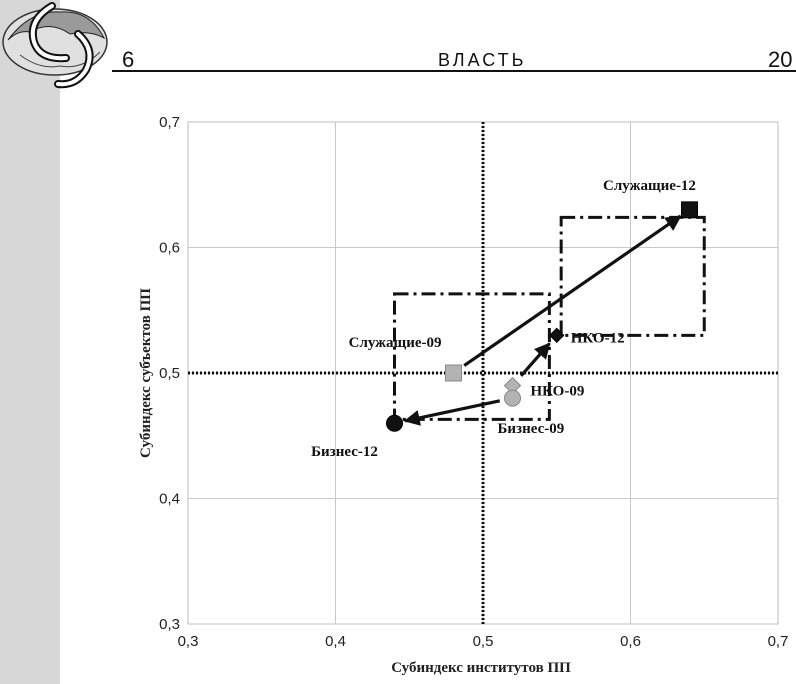 The image size is (796, 684). What do you see at coordinates (395, 343) in the screenshot?
I see `point-label: Служащие-09` at bounding box center [395, 343].